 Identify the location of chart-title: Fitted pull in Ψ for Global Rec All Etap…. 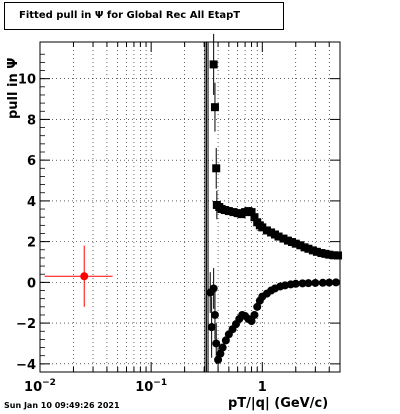
(130, 15).